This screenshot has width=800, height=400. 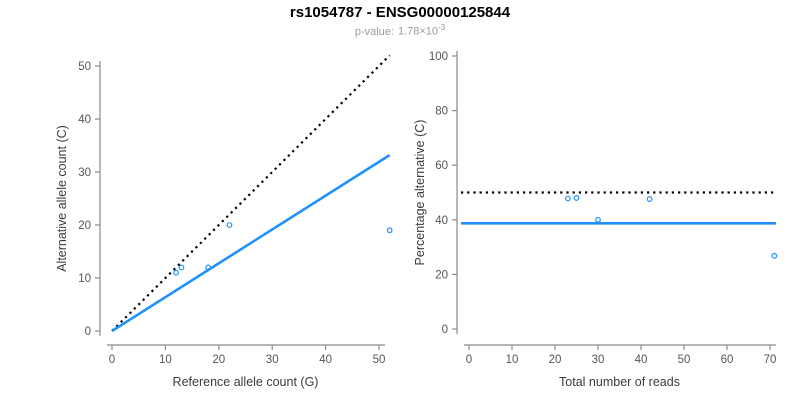 I want to click on figure-subtitle: p-value: 1.78×10-3, so click(x=400, y=30).